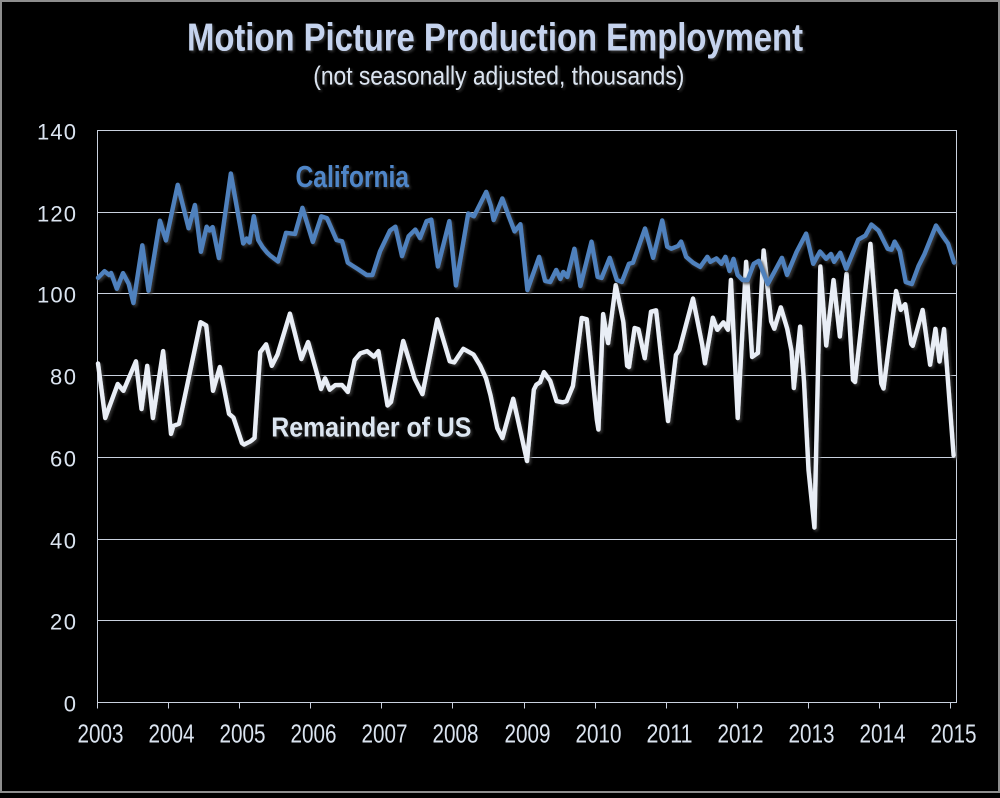  I want to click on svg-text: California, so click(353, 176).